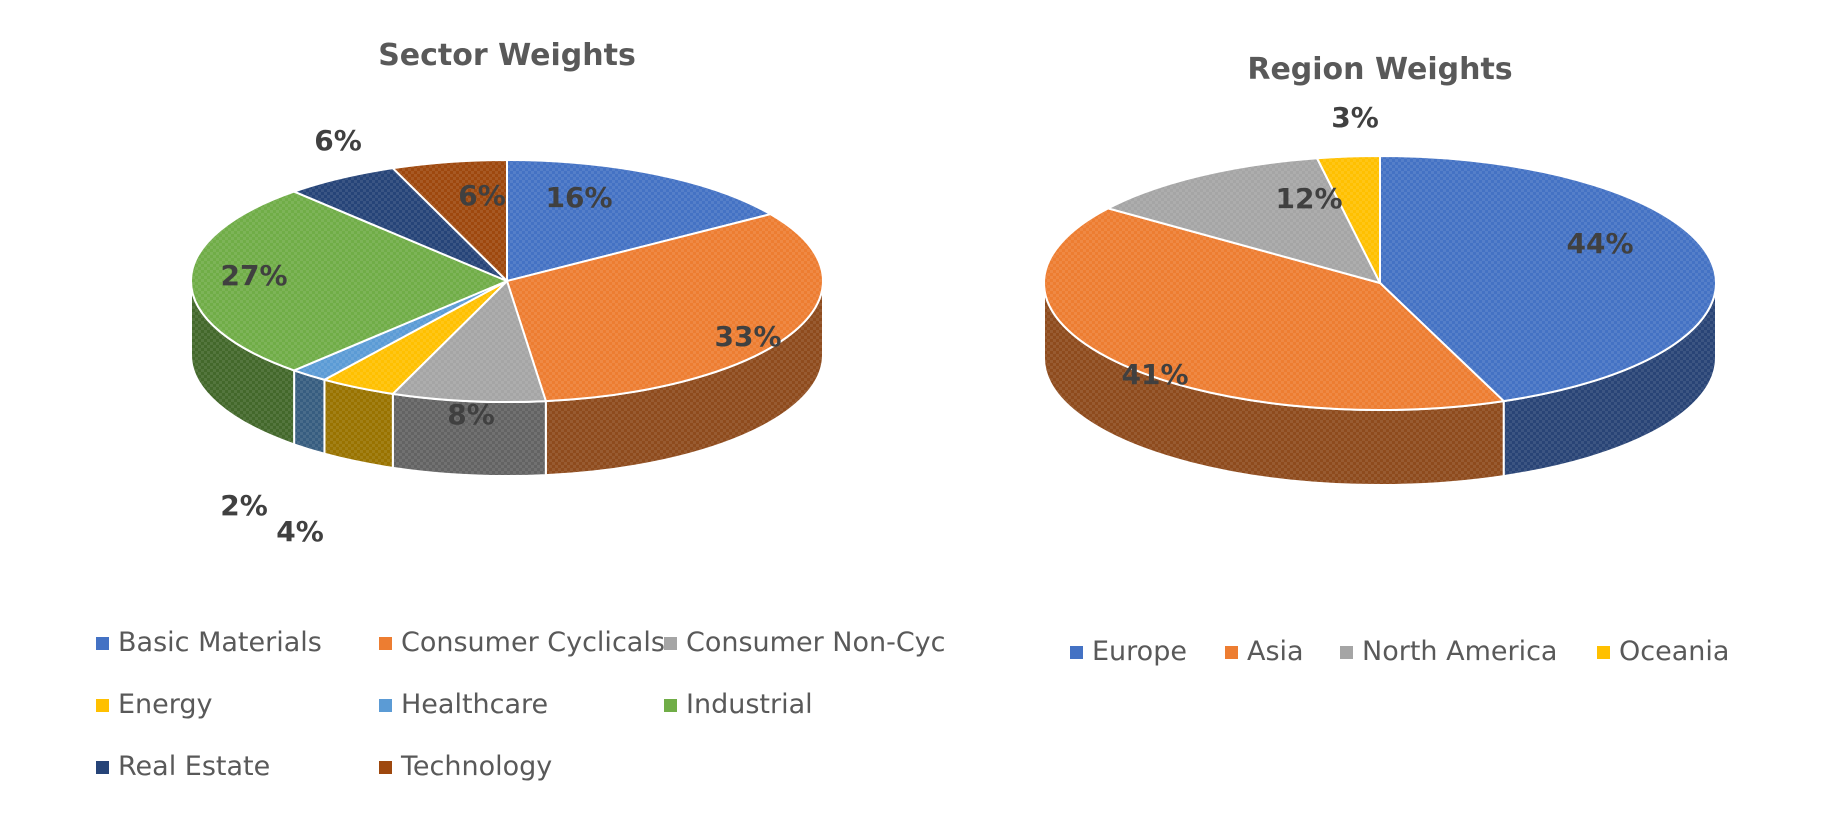 This screenshot has width=1831, height=818. What do you see at coordinates (338, 140) in the screenshot?
I see `data-label-real-estate: 6%` at bounding box center [338, 140].